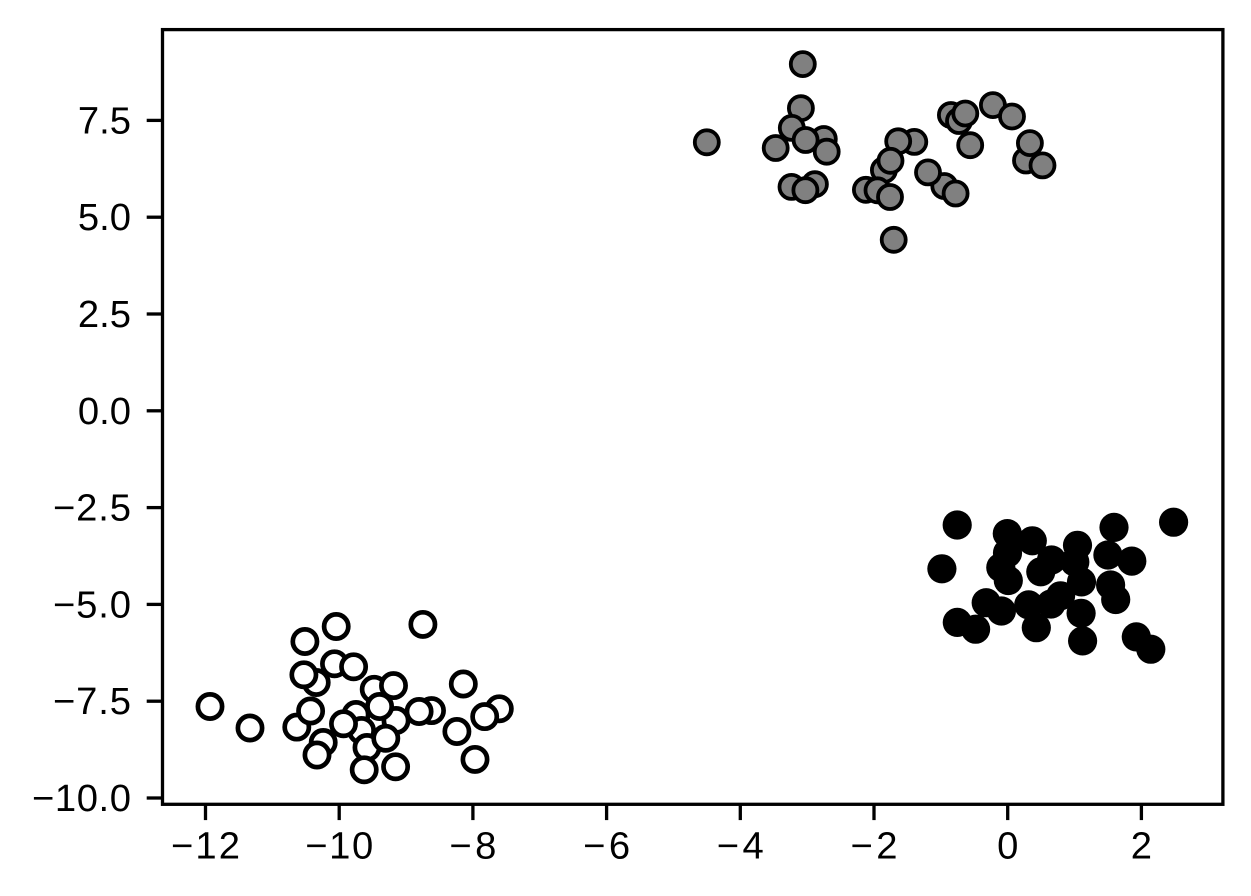 This screenshot has height=896, width=1251. What do you see at coordinates (81, 798) in the screenshot?
I see `svg-text: −10.0` at bounding box center [81, 798].